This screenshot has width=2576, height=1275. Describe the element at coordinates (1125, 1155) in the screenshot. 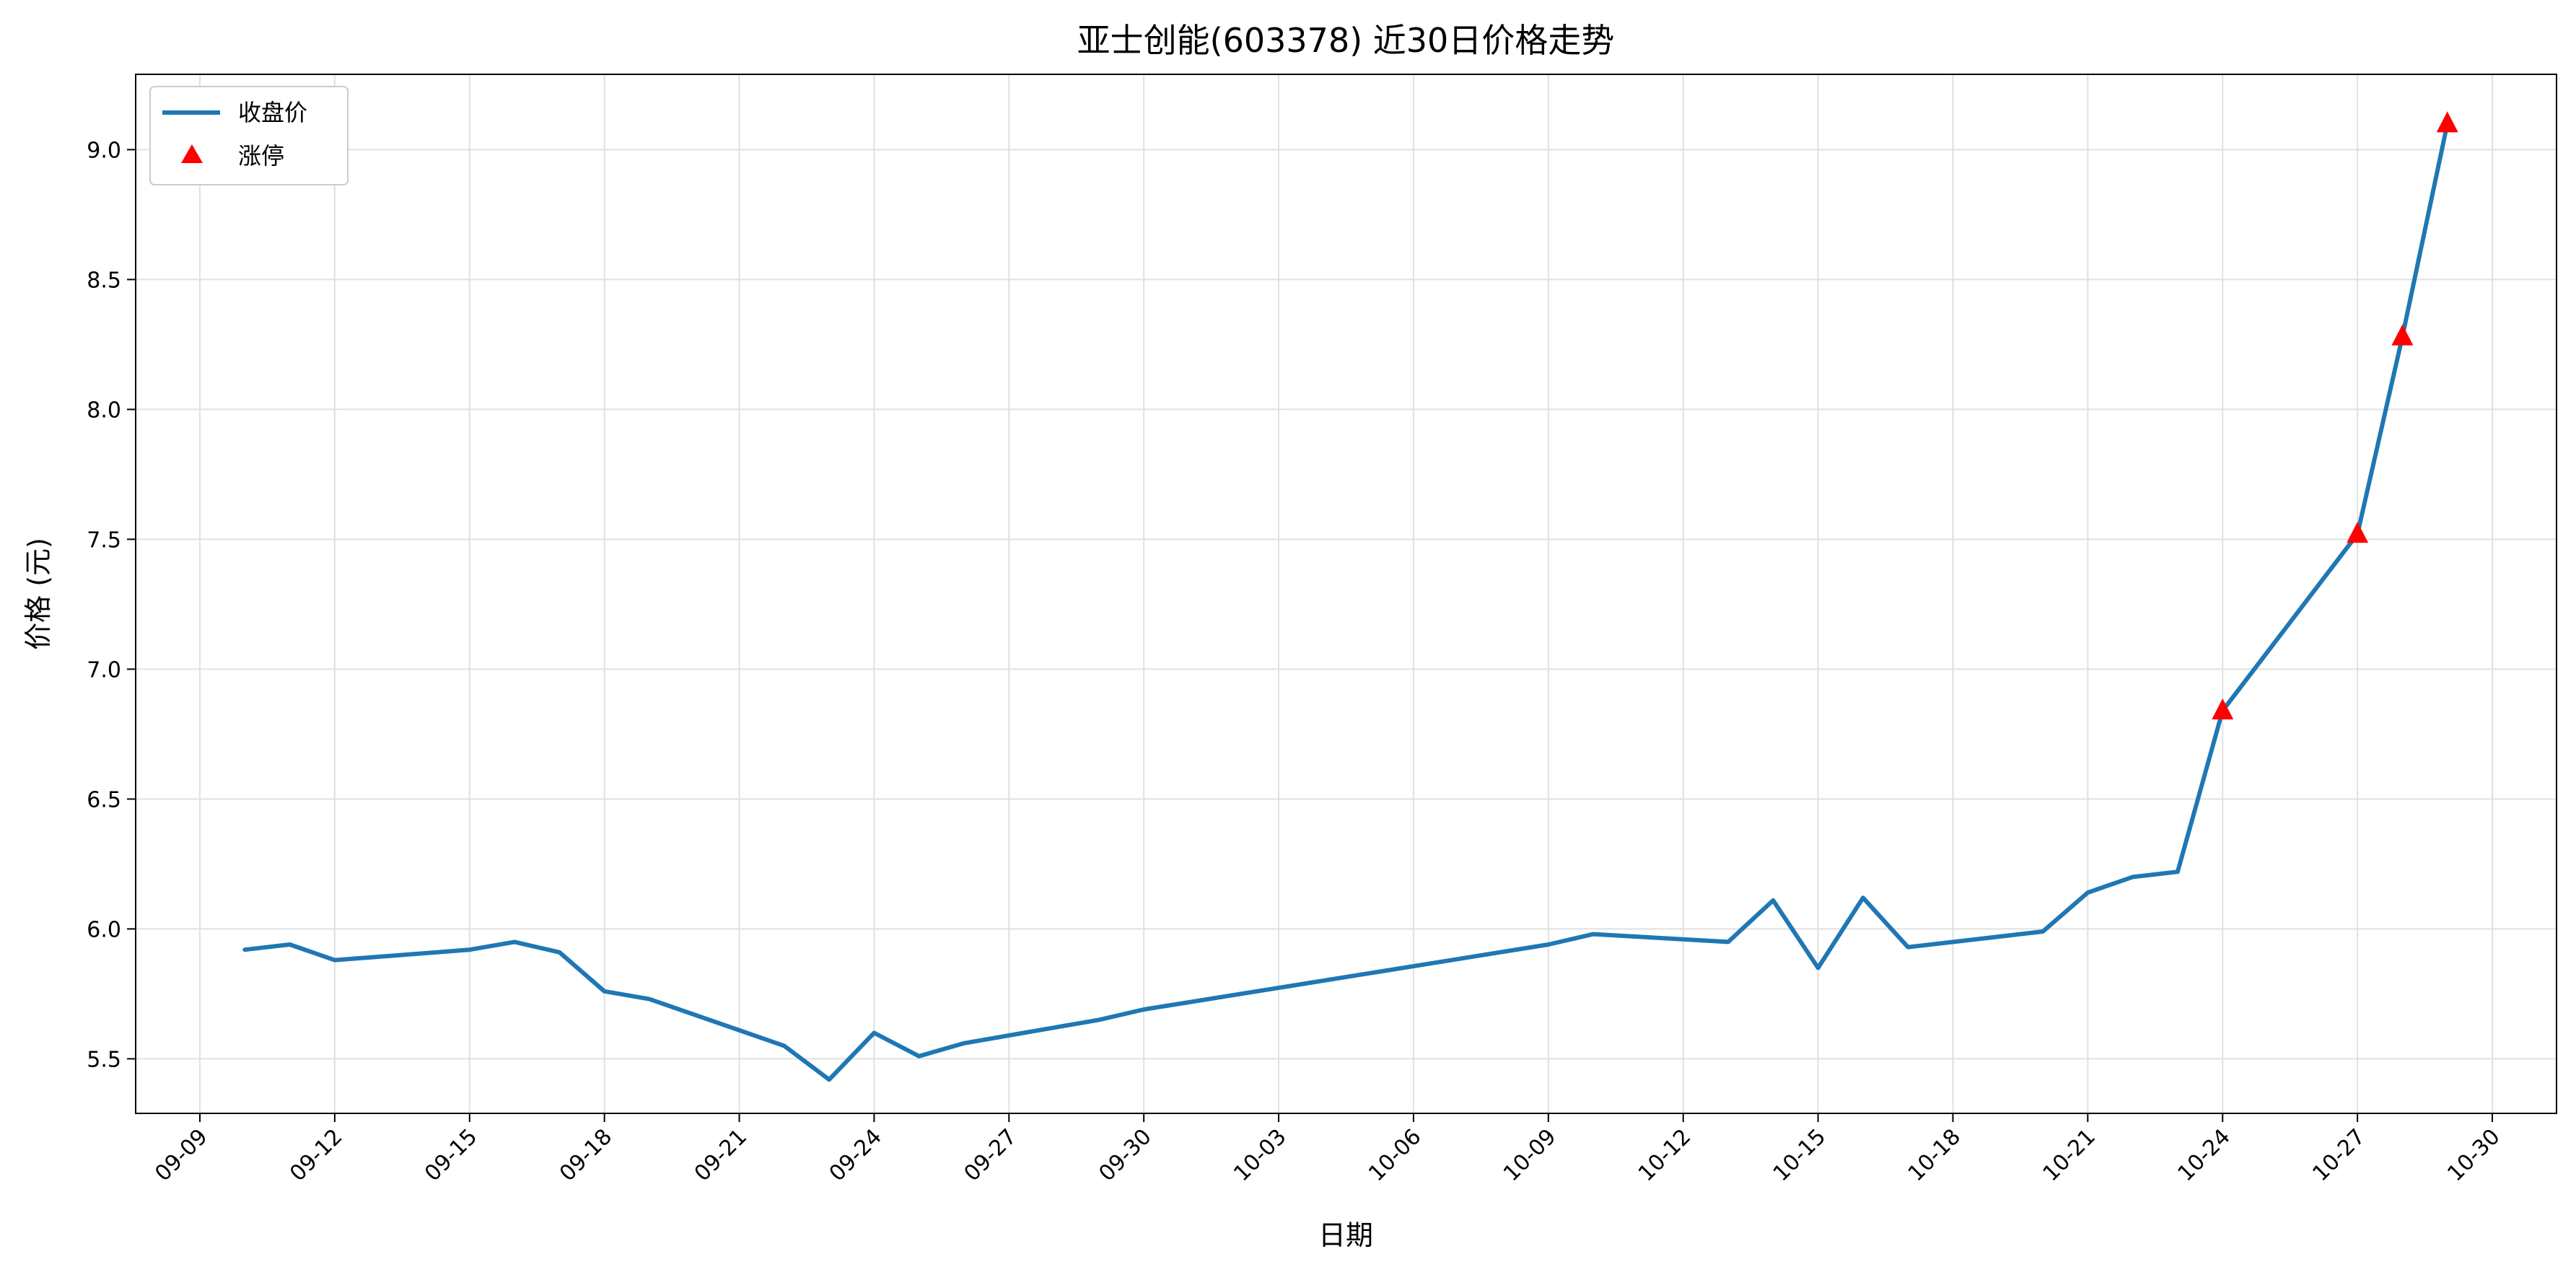

I see `x-tick-label: 09-30` at that location.